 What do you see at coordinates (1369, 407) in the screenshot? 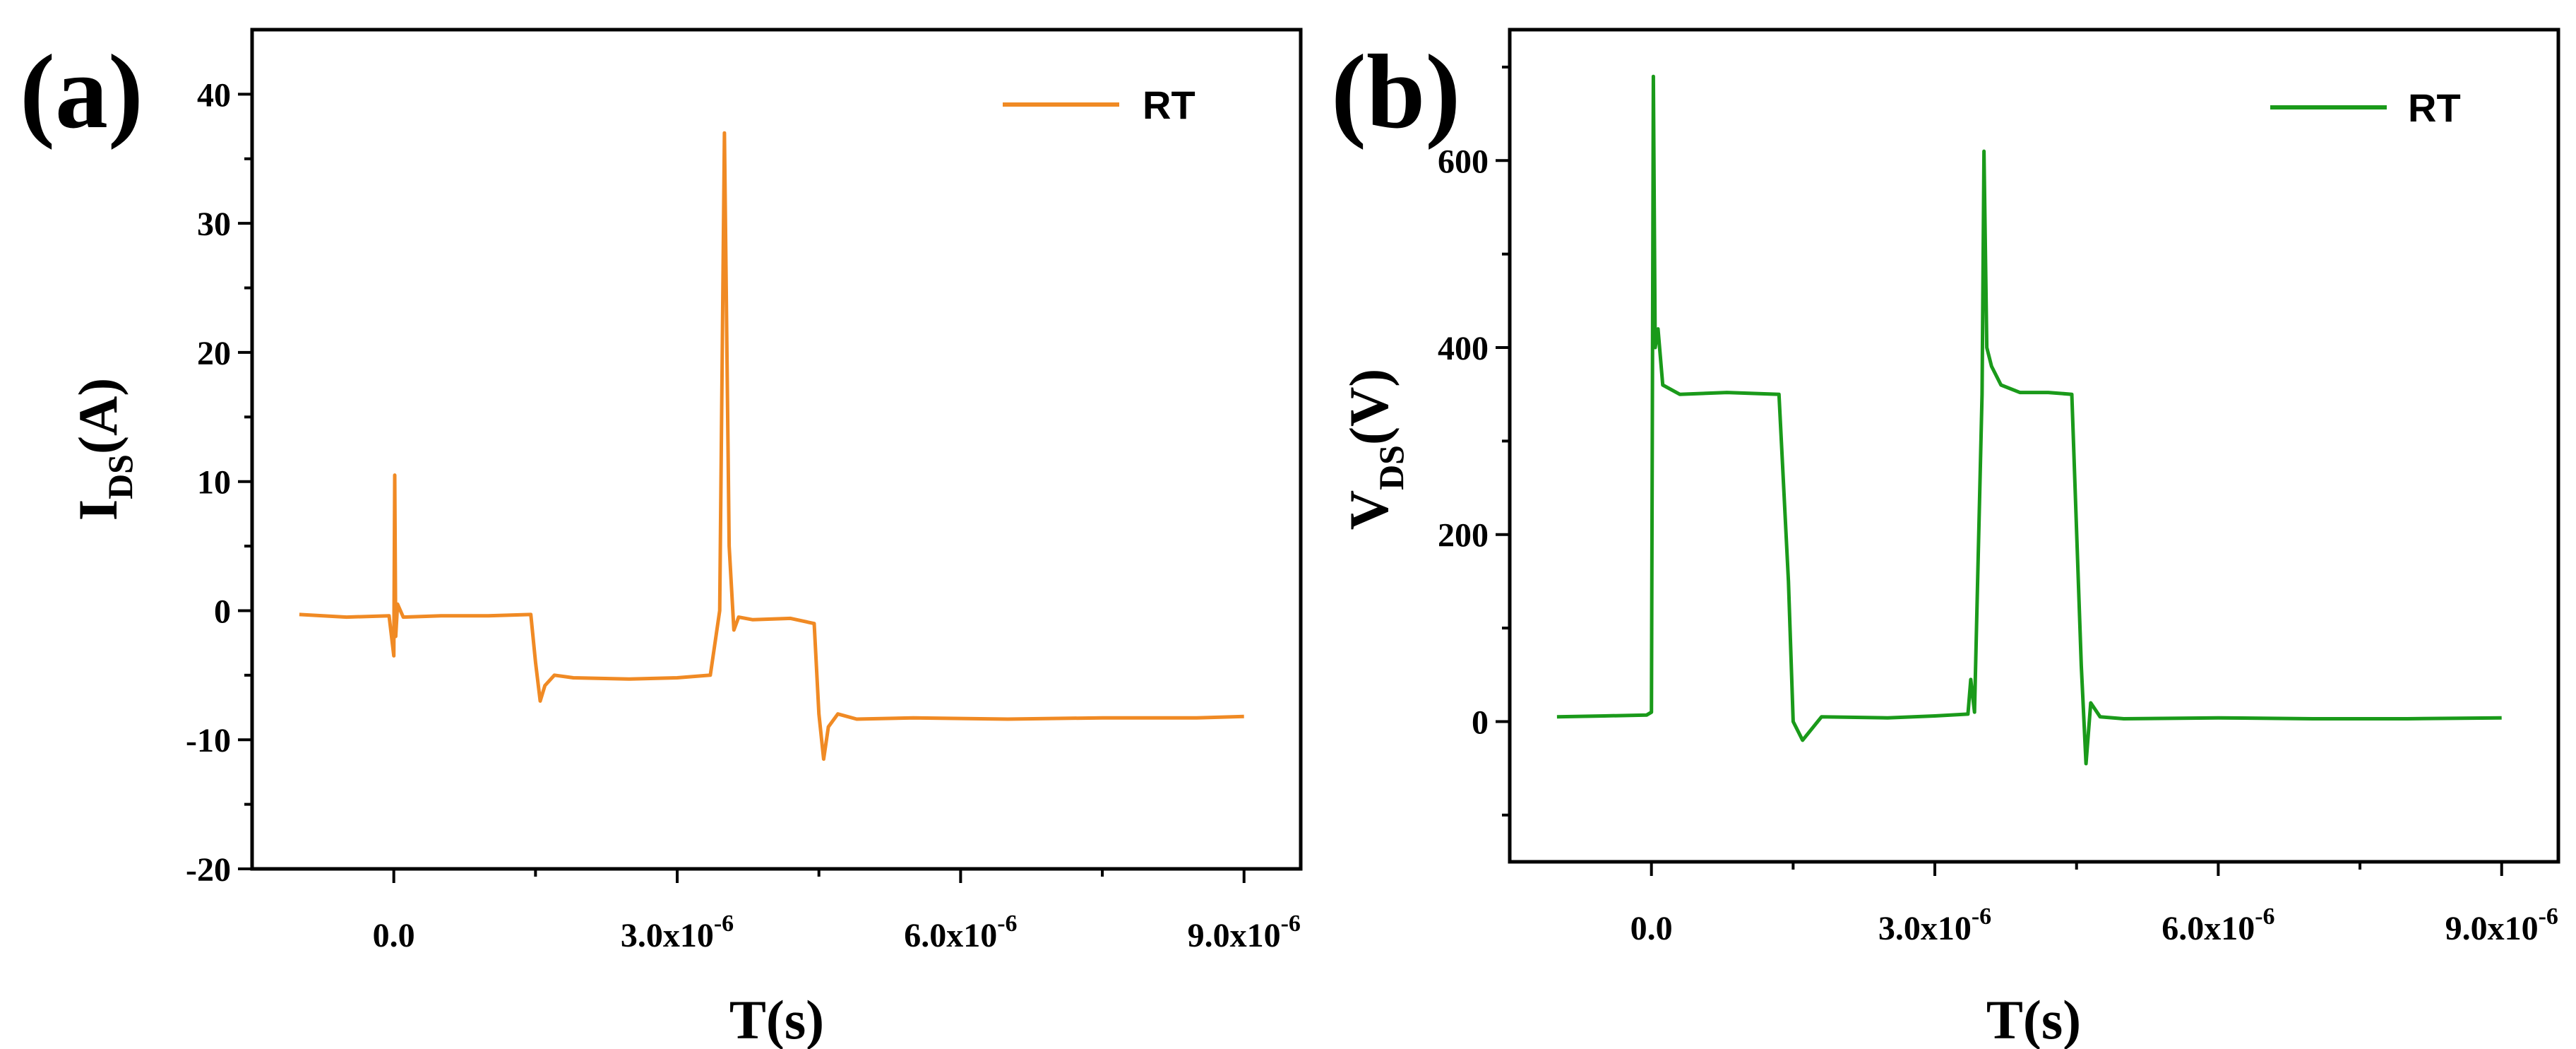
I see `panel-b-ylabel-unit: (V)` at bounding box center [1369, 407].